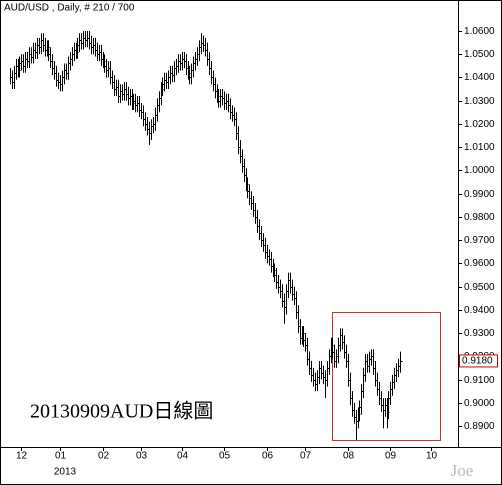 The height and width of the screenshot is (485, 502). I want to click on x-tick-label: 09, so click(391, 456).